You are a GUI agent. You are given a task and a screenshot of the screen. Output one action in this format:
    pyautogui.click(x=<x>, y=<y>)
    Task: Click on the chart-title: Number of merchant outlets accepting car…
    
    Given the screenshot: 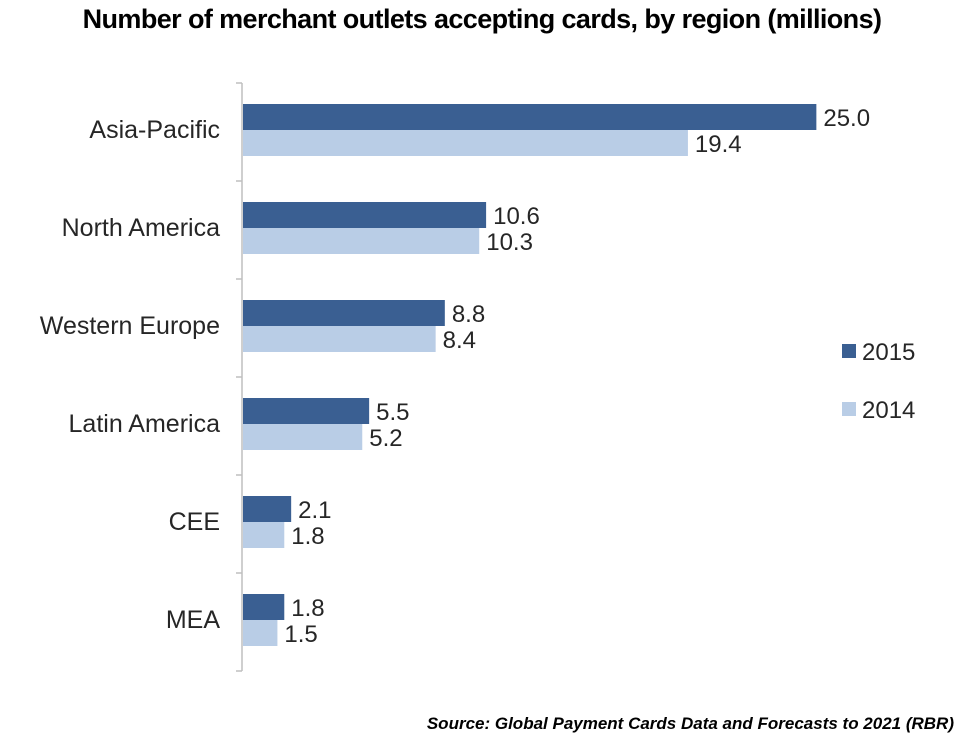 What is the action you would take?
    pyautogui.click(x=482, y=19)
    